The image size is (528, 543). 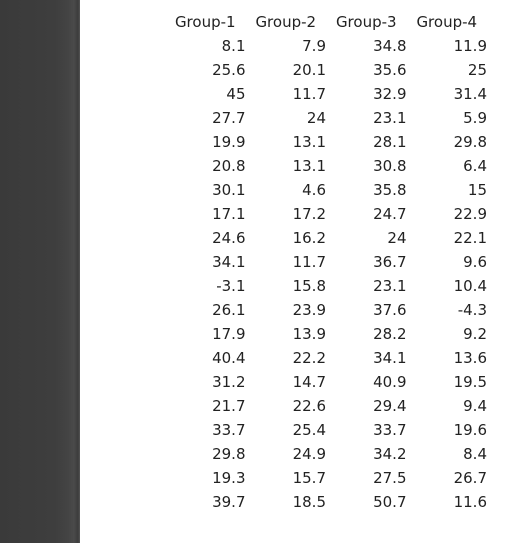 I want to click on table-cell: 17.1, so click(x=229, y=214).